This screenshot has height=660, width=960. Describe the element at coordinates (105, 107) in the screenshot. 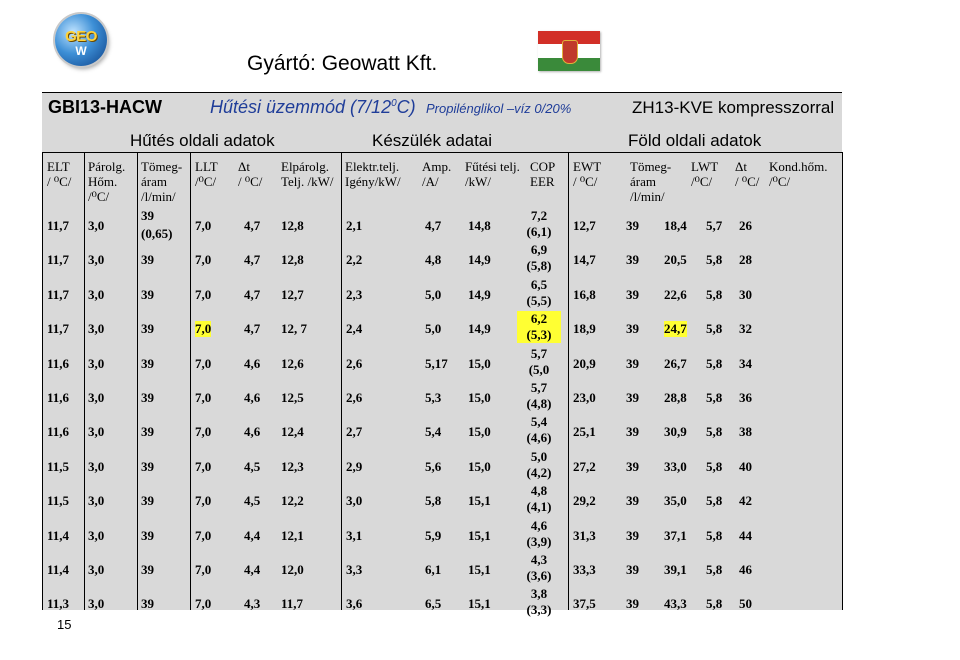

I see `model-name: GBI13-HACW` at that location.